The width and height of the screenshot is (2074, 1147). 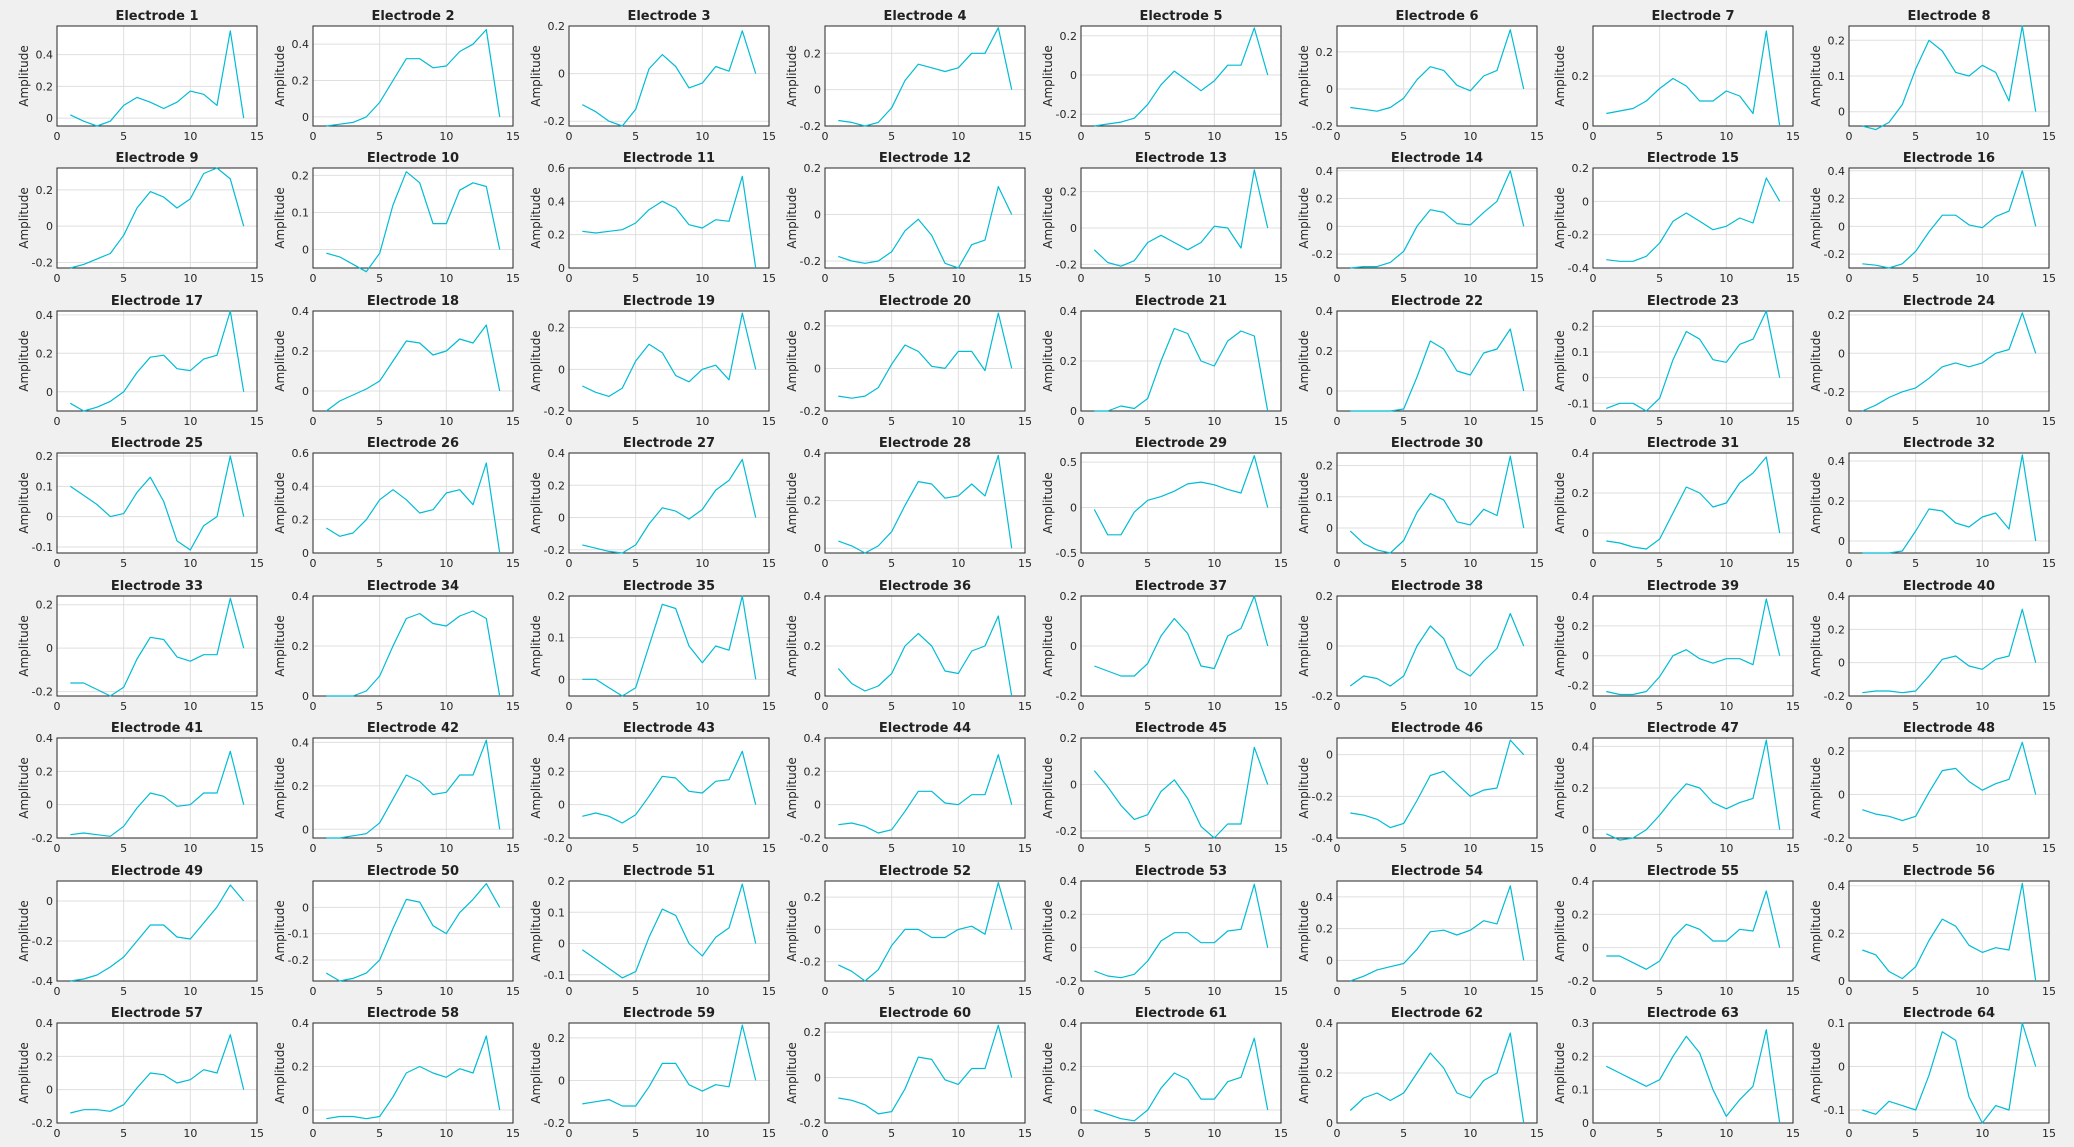 What do you see at coordinates (412, 16) in the screenshot?
I see `subplot-title: Electrode 2` at bounding box center [412, 16].